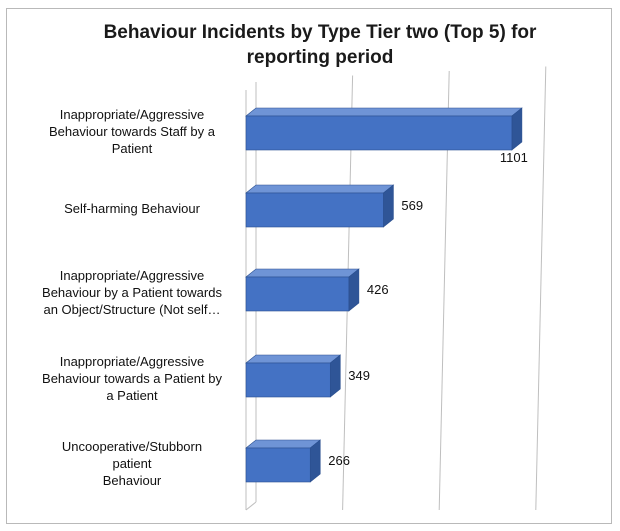 The height and width of the screenshot is (531, 620). I want to click on category-label-line: Self-harming Behaviour, so click(132, 208).